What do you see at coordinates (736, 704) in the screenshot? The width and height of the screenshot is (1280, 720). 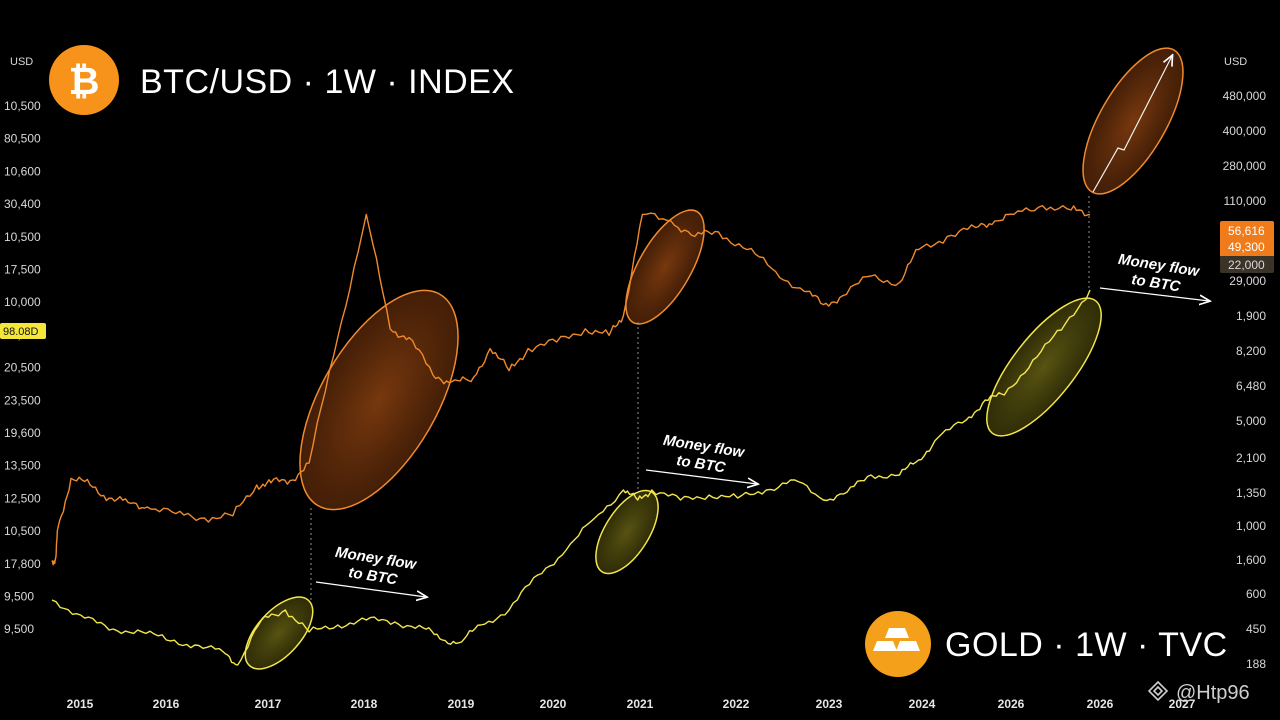 I see `x-axis-year-label: 2022` at bounding box center [736, 704].